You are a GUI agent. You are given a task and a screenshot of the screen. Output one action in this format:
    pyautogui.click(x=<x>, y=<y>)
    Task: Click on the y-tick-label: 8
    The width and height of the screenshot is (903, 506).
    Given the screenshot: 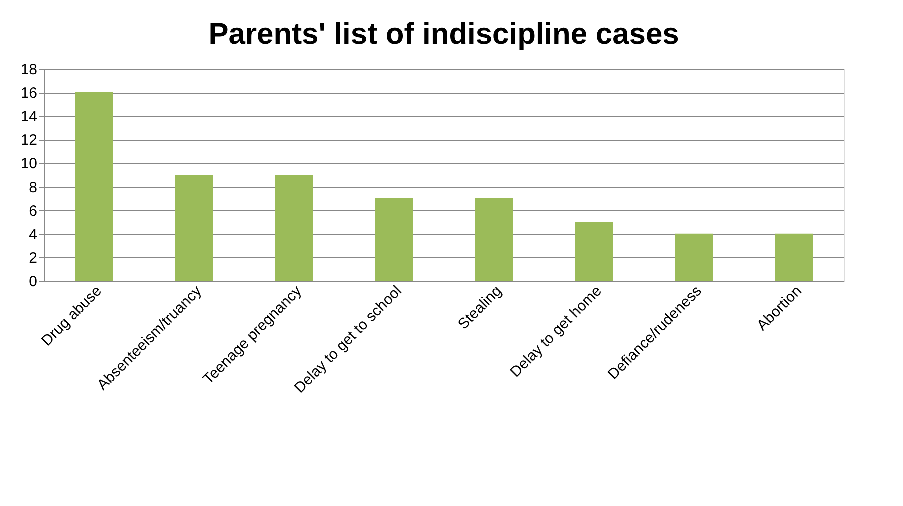 What is the action you would take?
    pyautogui.click(x=33, y=187)
    